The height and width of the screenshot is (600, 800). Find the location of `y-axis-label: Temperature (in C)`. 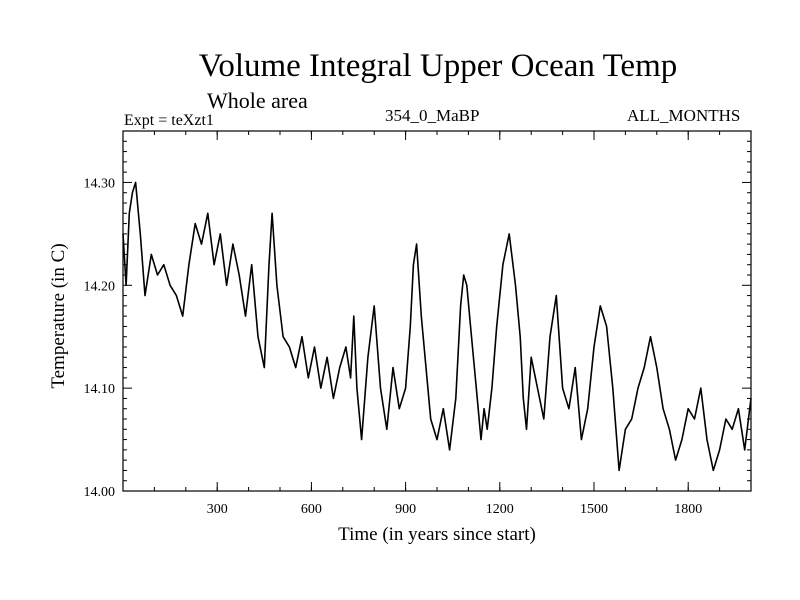

y-axis-label: Temperature (in C) is located at coordinates (58, 315).